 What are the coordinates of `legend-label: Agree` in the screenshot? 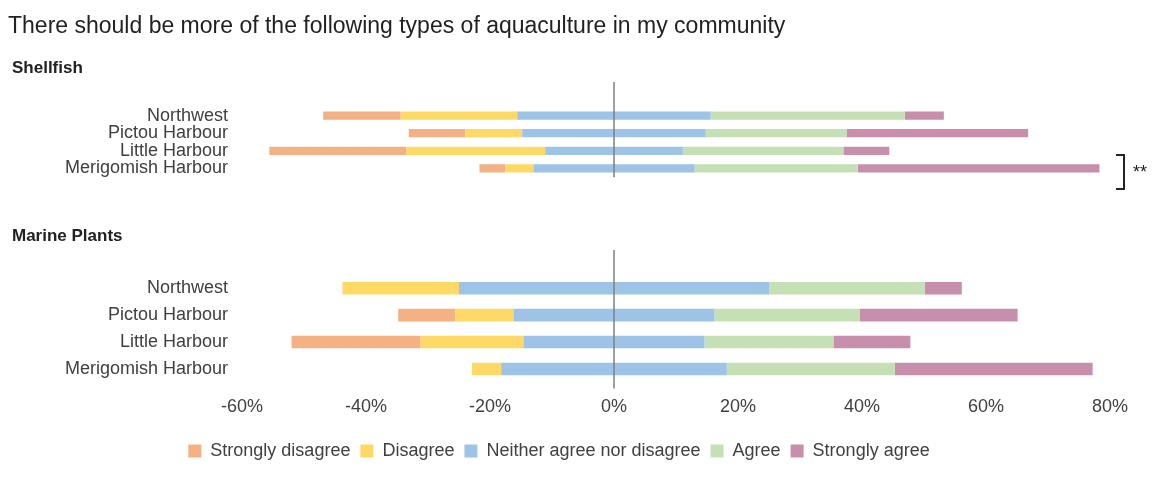 It's located at (756, 449).